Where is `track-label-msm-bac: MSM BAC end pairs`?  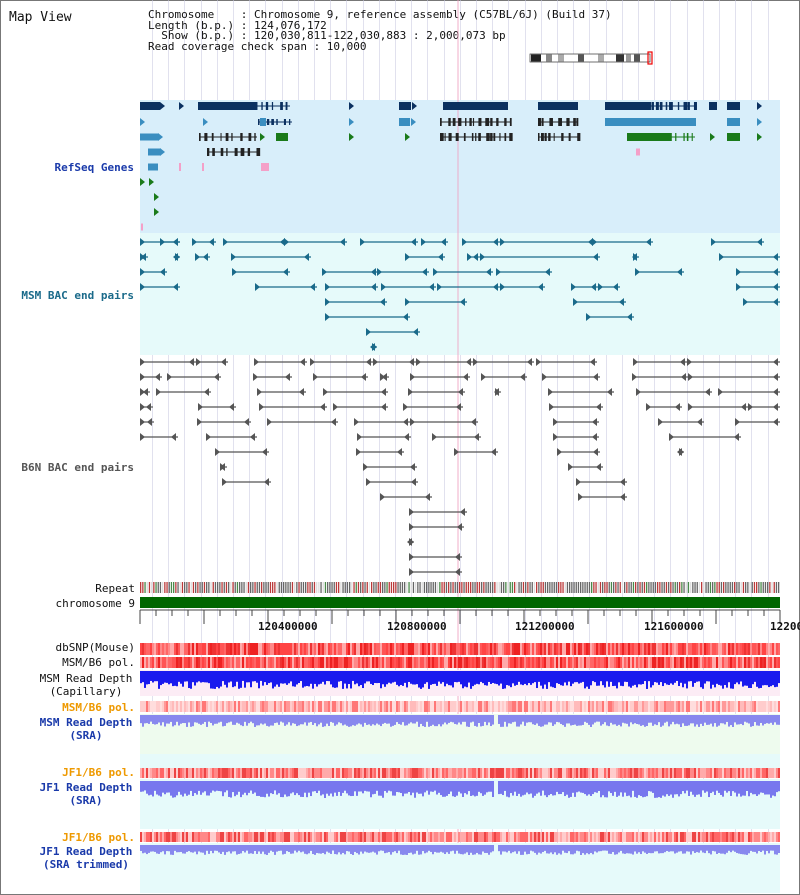 track-label-msm-bac: MSM BAC end pairs is located at coordinates (77, 295).